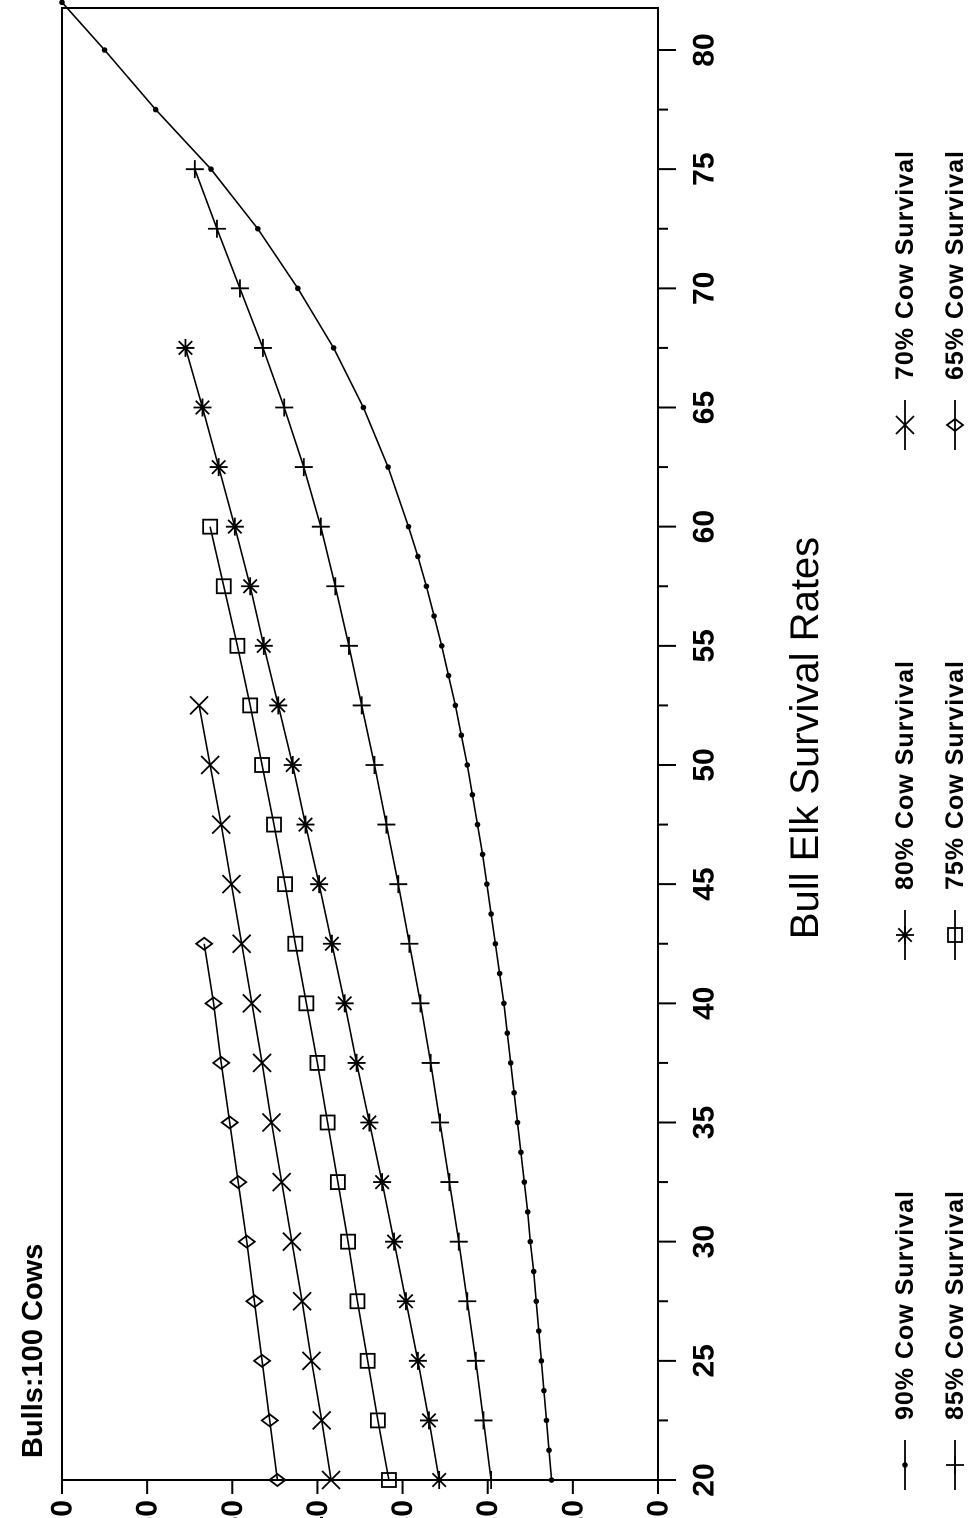 This screenshot has height=1518, width=975. Describe the element at coordinates (955, 1305) in the screenshot. I see `legend-label: 85% Cow Survival` at that location.